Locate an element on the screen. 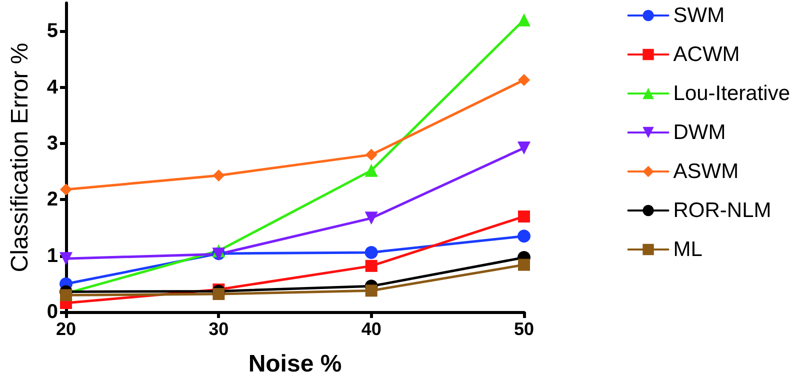 The image size is (800, 388). legend-label: ASWM is located at coordinates (706, 171).